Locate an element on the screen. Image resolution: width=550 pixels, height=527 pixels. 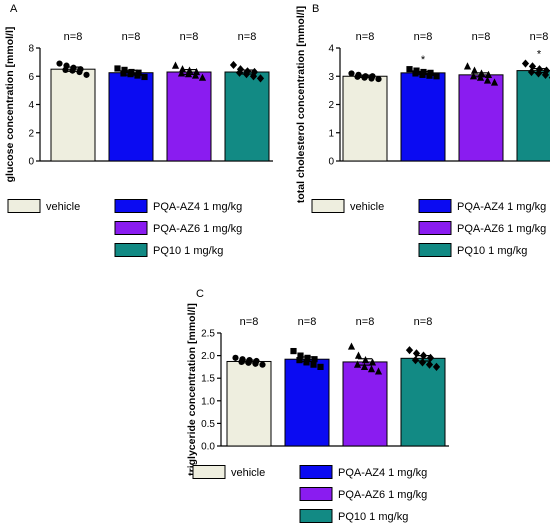
y-tick-label: 2 is located at coordinates (331, 105).